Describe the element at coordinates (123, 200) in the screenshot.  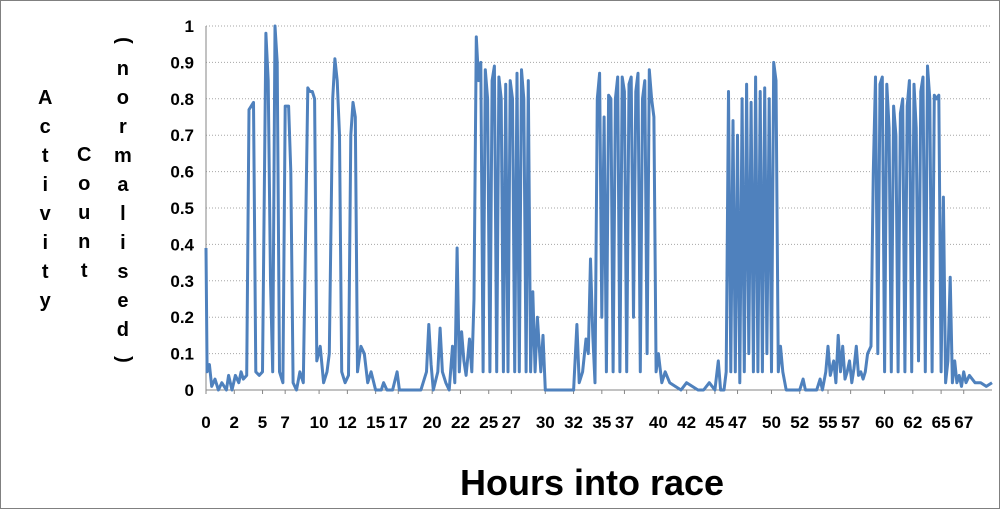
I see `y-axis-label-normalised: (n o r m a l i s e d)` at that location.